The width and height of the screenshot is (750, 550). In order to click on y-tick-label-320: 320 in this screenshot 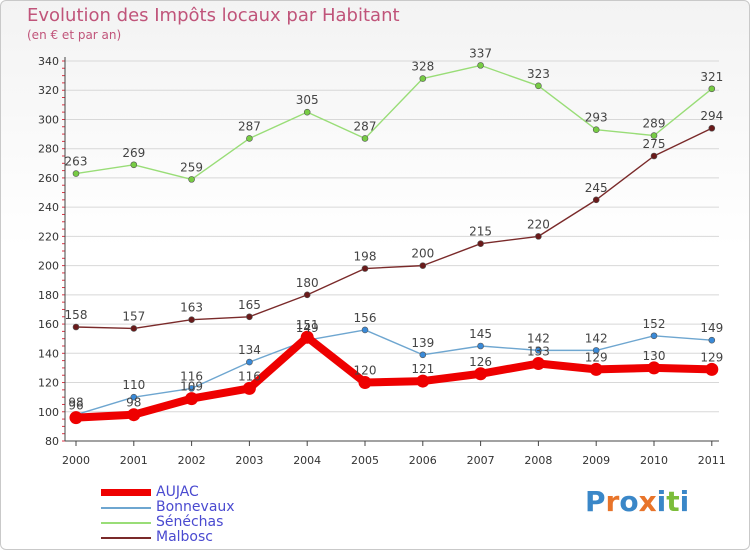, I will do `click(48, 90)`.